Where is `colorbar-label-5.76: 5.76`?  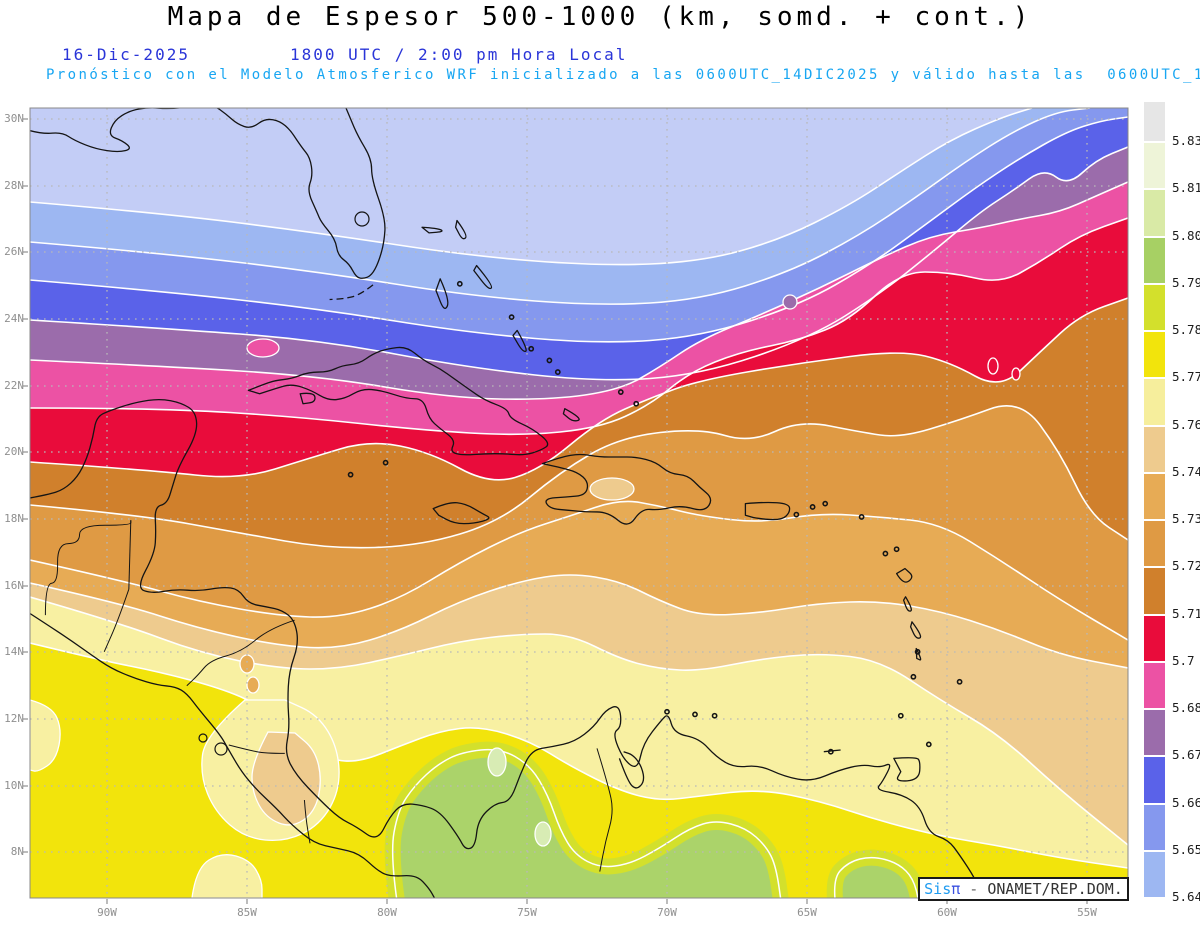
colorbar-label-5.76: 5.76 is located at coordinates (1186, 424).